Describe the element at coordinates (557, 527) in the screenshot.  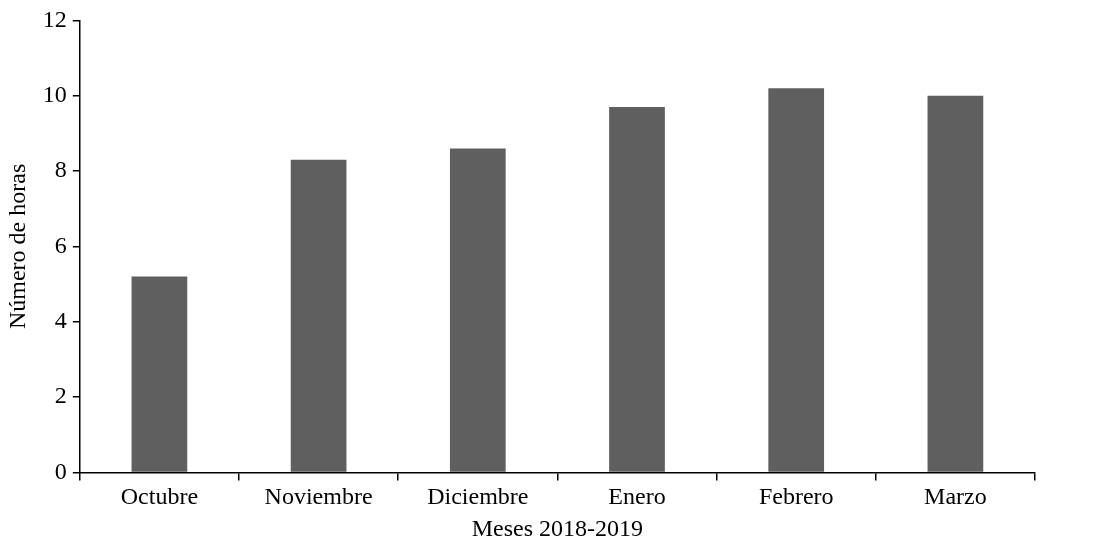
I see `x-axis-title: Meses 2018-2019` at that location.